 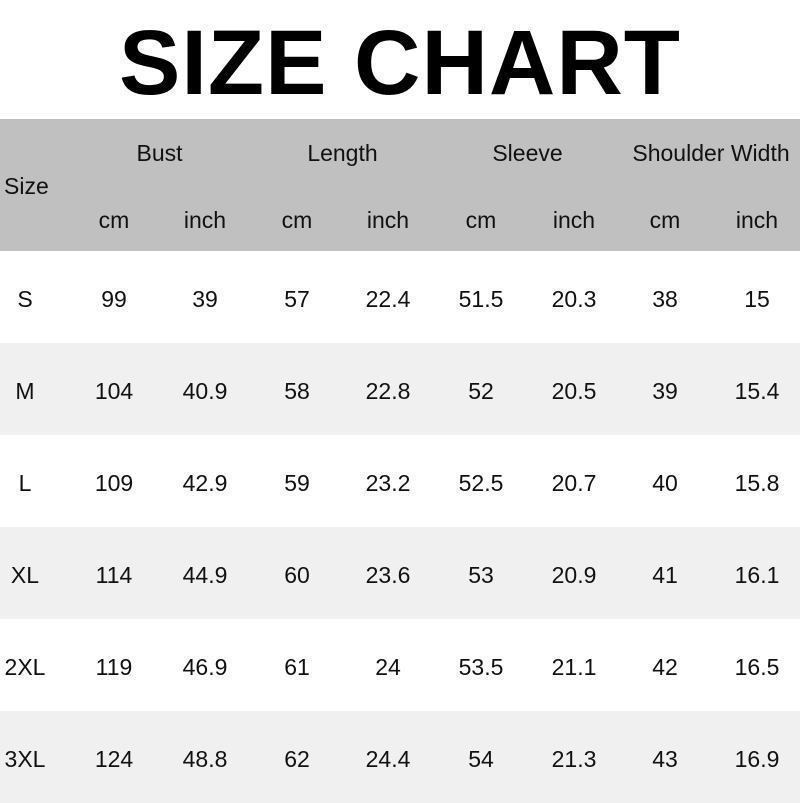 I want to click on page-title: SIZE CHART, so click(x=400, y=63).